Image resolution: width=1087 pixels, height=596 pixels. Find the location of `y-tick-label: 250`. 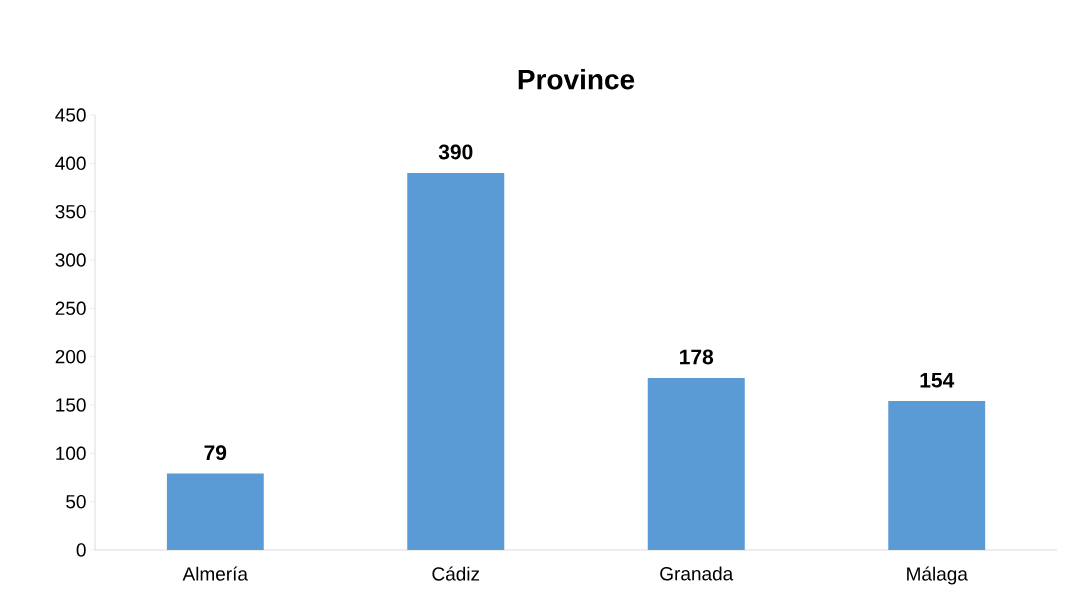

y-tick-label: 250 is located at coordinates (70, 308).